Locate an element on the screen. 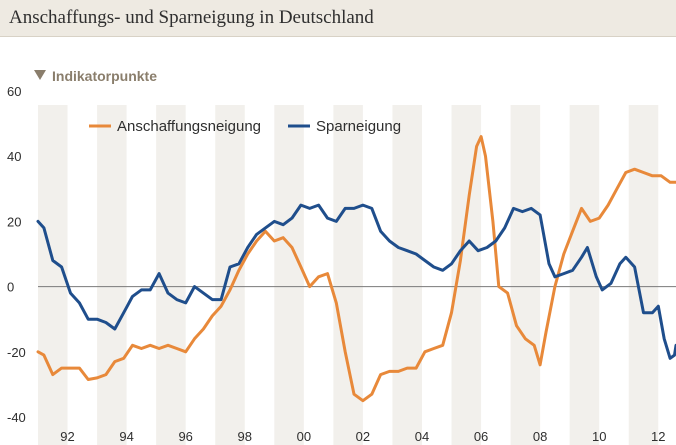 The width and height of the screenshot is (676, 445). y-tick-label: -40 is located at coordinates (16, 417).